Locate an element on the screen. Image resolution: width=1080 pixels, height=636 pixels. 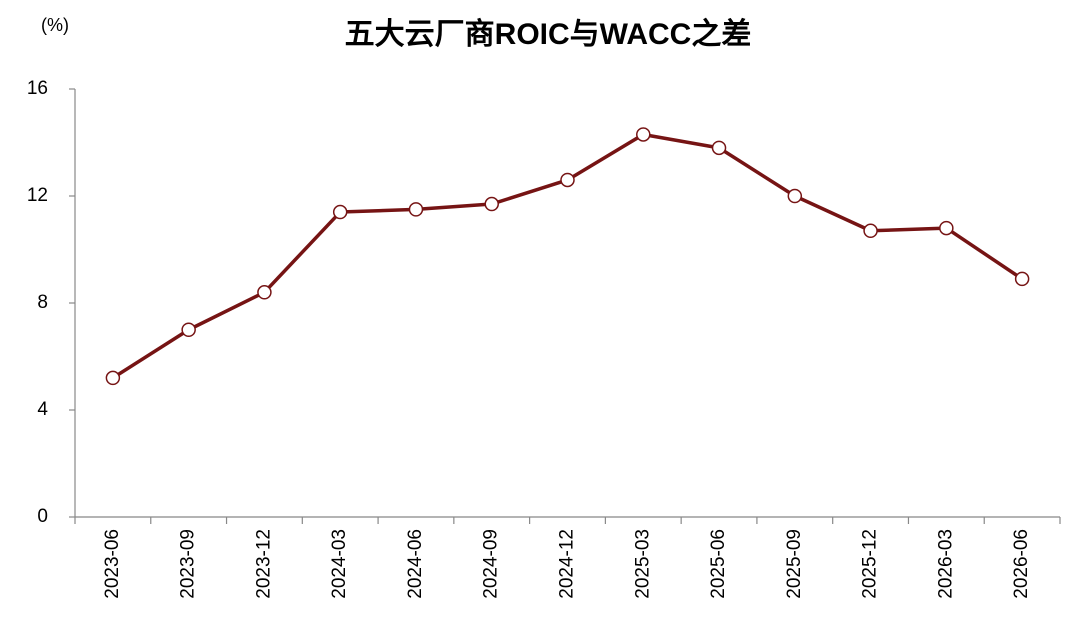
x-tick-label: 2026-03 is located at coordinates (945, 564).